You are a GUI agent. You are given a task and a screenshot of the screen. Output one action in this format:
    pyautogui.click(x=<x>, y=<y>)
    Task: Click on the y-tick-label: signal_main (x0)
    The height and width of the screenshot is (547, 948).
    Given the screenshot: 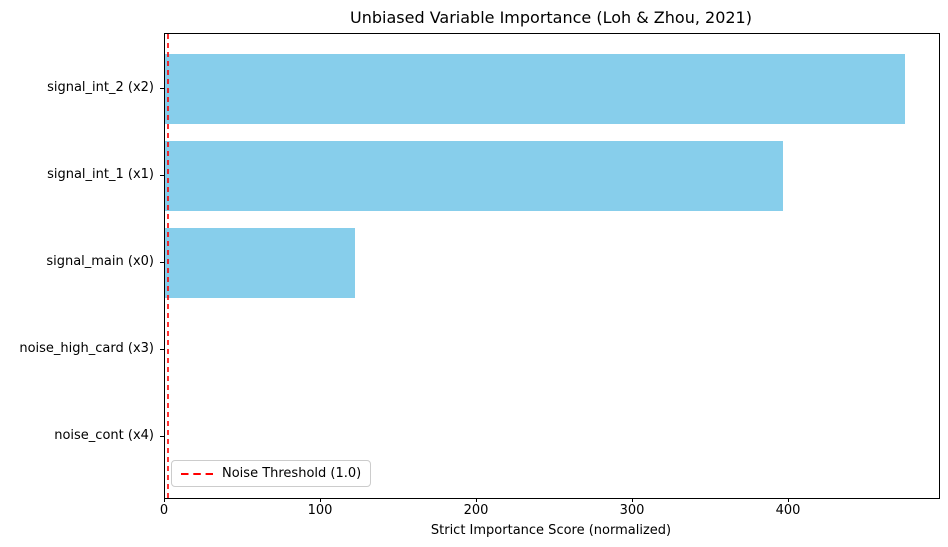 What is the action you would take?
    pyautogui.click(x=100, y=261)
    